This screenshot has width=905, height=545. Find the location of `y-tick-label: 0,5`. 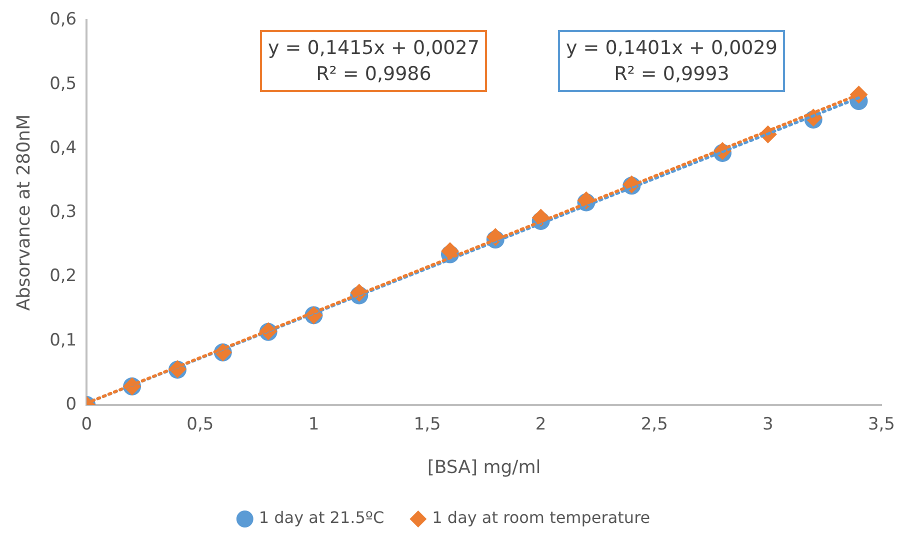

y-tick-label: 0,5 is located at coordinates (63, 84).